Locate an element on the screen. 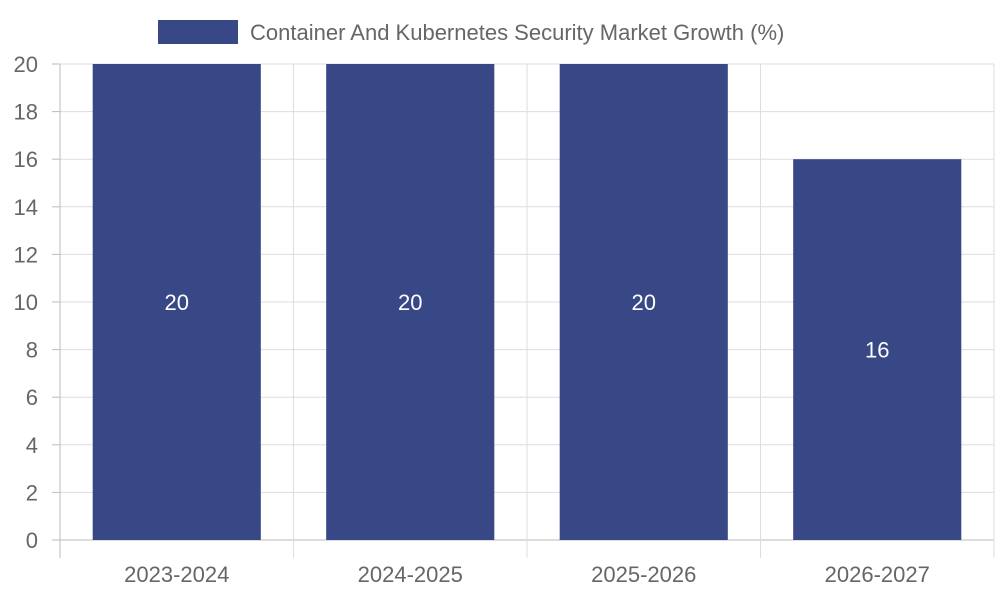 This screenshot has width=1000, height=600. data-label: 16 is located at coordinates (877, 350).